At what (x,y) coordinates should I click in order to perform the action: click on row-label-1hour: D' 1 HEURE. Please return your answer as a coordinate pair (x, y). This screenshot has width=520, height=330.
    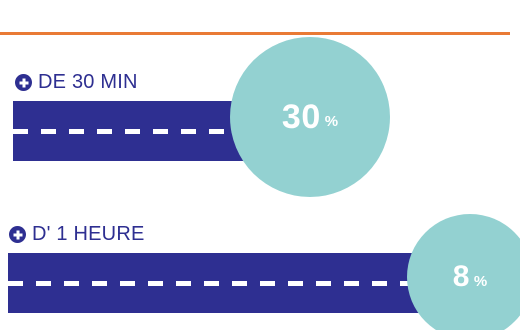
    Looking at the image, I should click on (77, 234).